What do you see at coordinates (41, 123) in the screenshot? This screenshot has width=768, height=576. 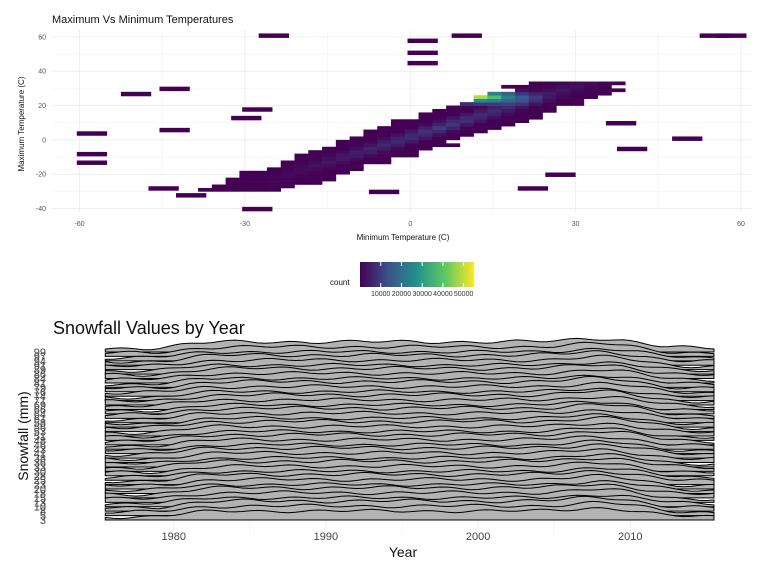 I see `heatmap-y-ticks: -40 -20 0 20 40 60` at bounding box center [41, 123].